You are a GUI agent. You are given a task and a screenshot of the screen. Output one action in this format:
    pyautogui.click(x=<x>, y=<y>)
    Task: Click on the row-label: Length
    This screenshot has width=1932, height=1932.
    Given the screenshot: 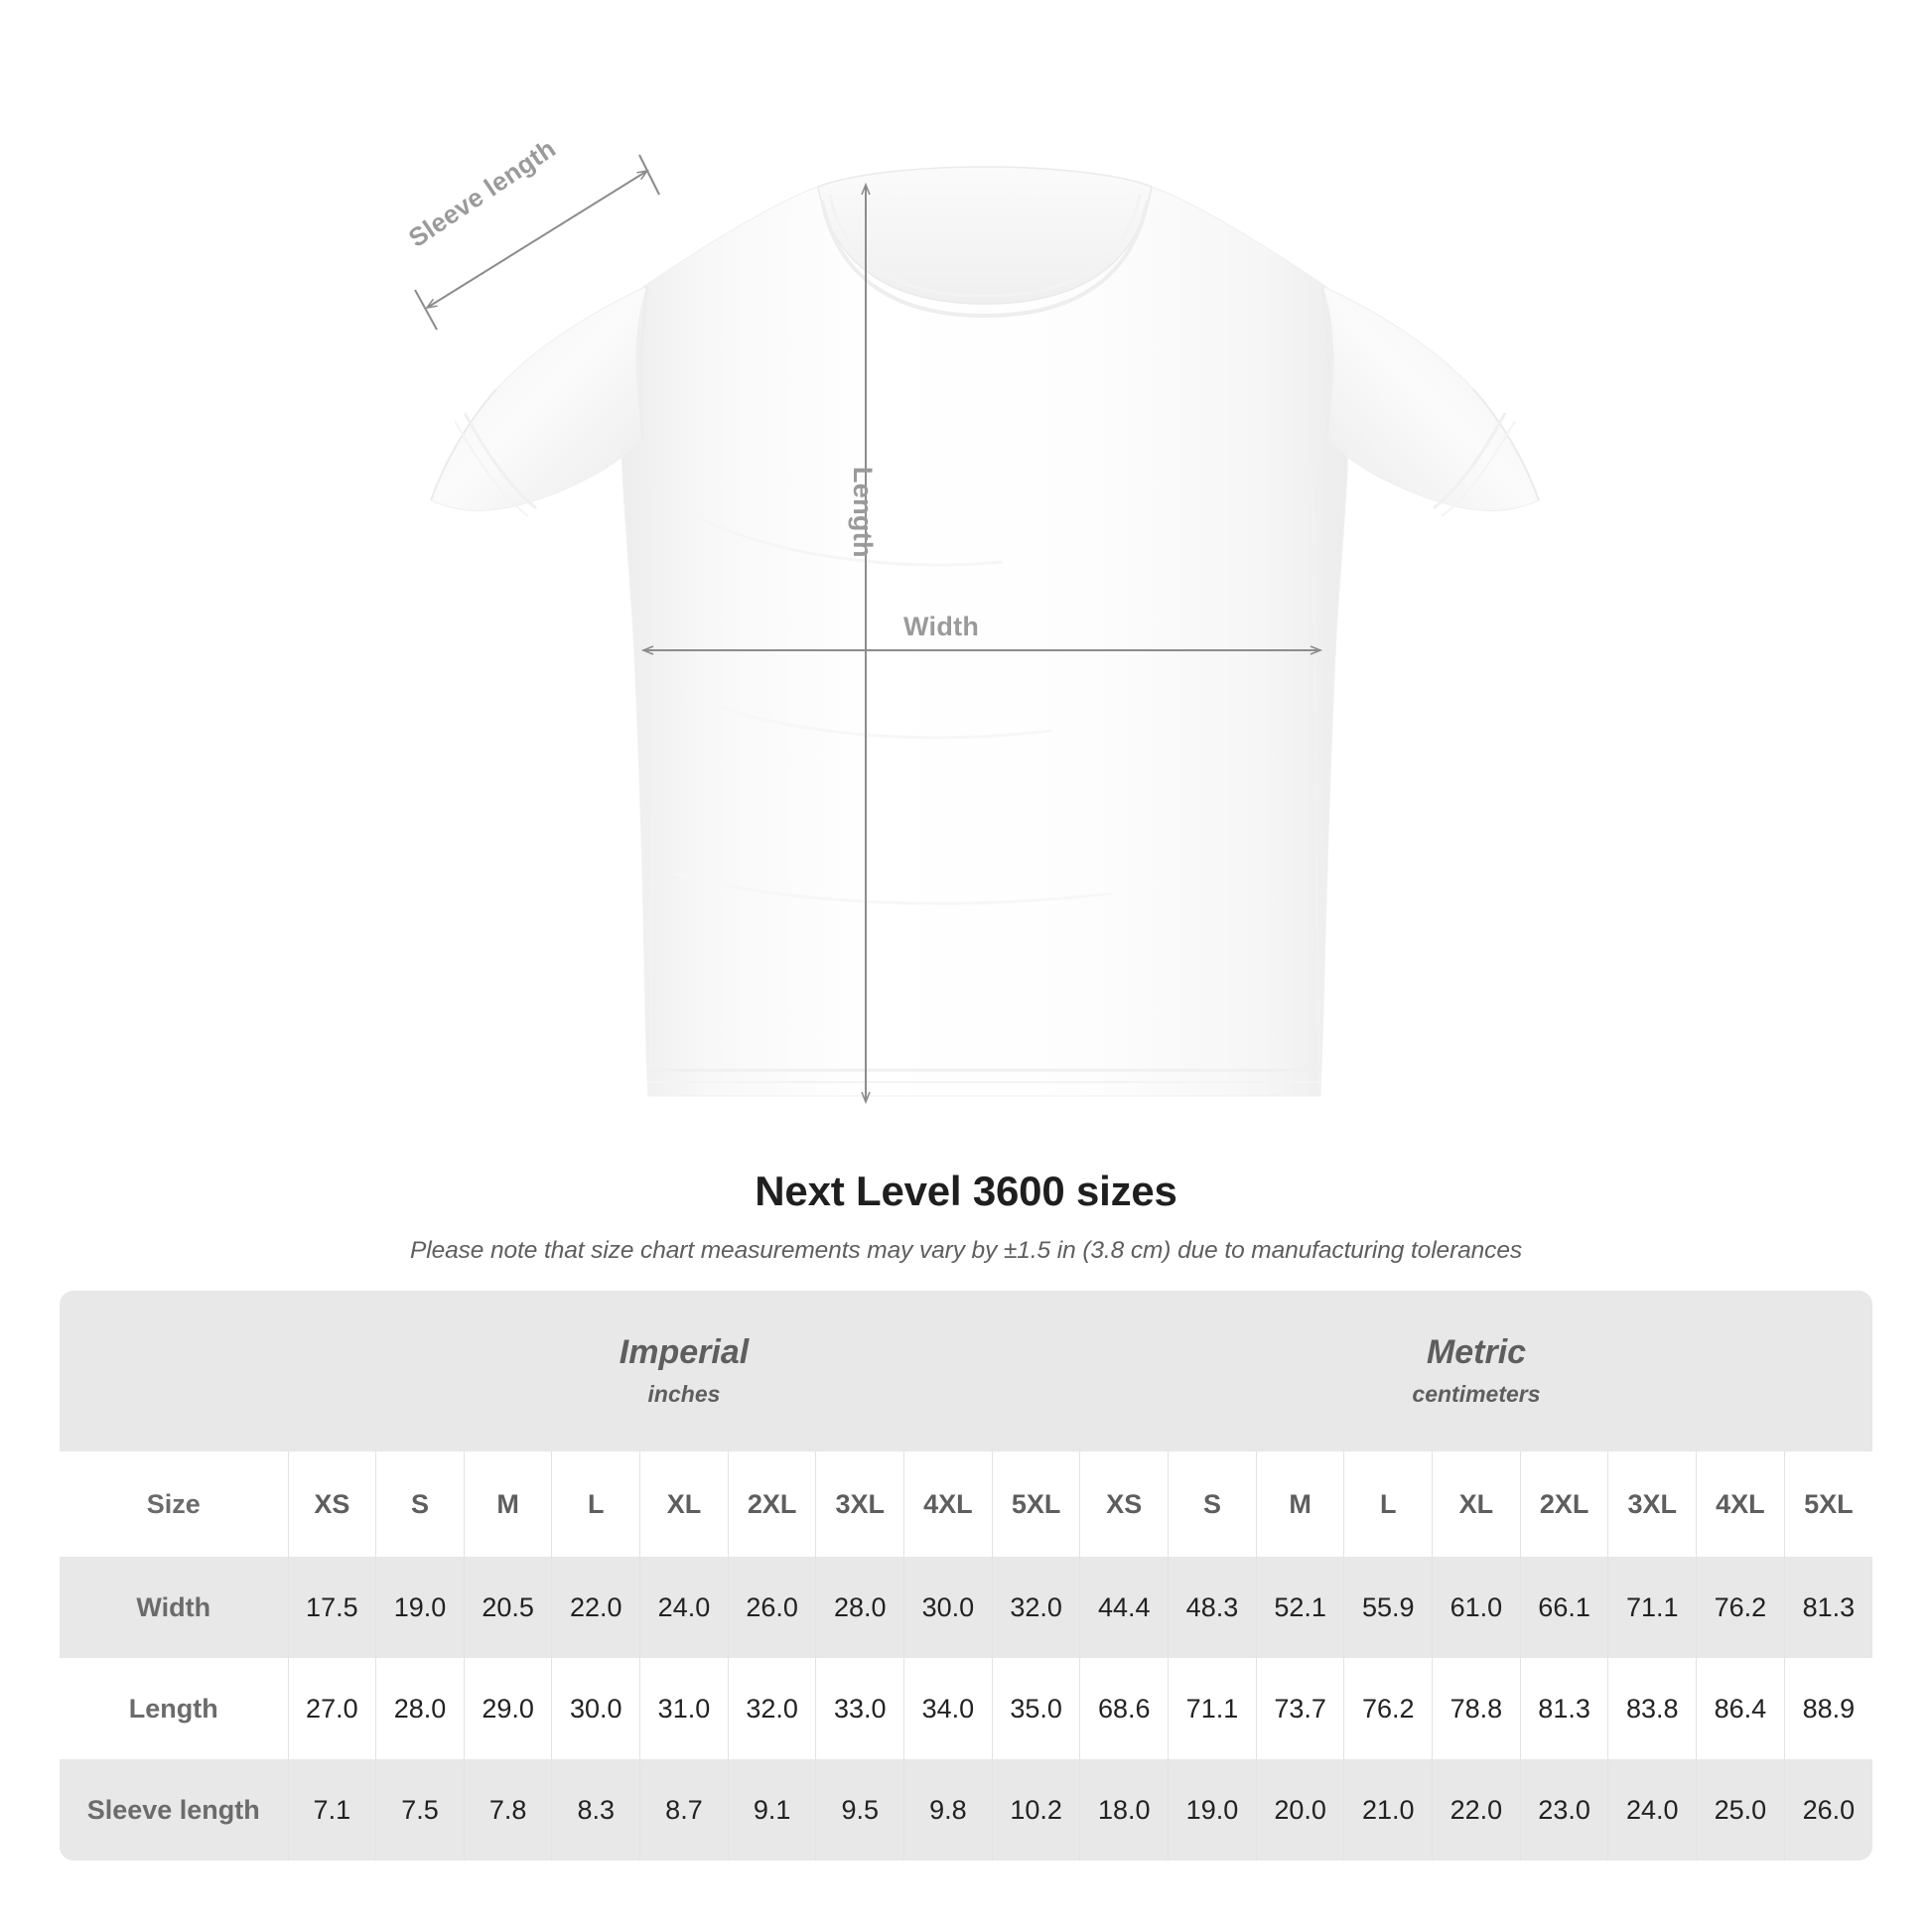 What is the action you would take?
    pyautogui.click(x=174, y=1709)
    